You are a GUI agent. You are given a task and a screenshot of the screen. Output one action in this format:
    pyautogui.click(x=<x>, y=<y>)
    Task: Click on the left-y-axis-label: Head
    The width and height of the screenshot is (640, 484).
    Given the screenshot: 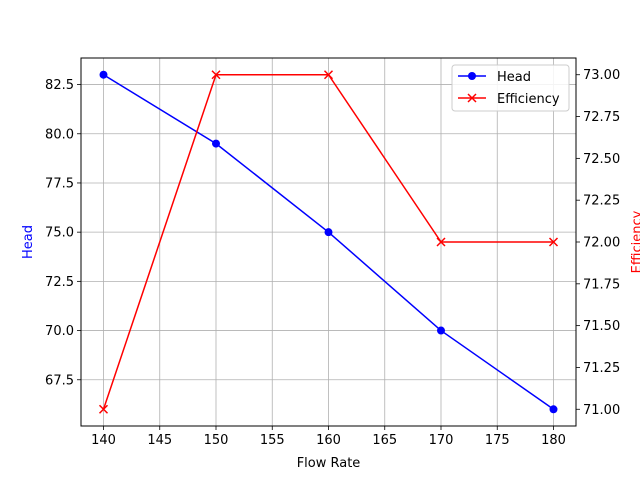 What is the action you would take?
    pyautogui.click(x=28, y=242)
    